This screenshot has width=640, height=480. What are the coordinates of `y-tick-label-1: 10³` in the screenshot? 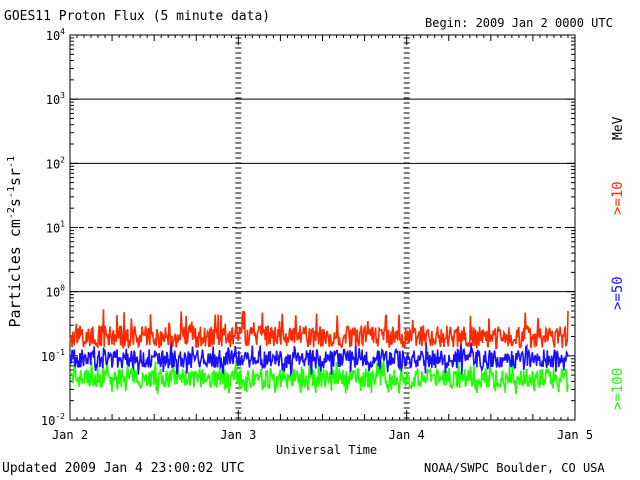 It's located at (55, 99).